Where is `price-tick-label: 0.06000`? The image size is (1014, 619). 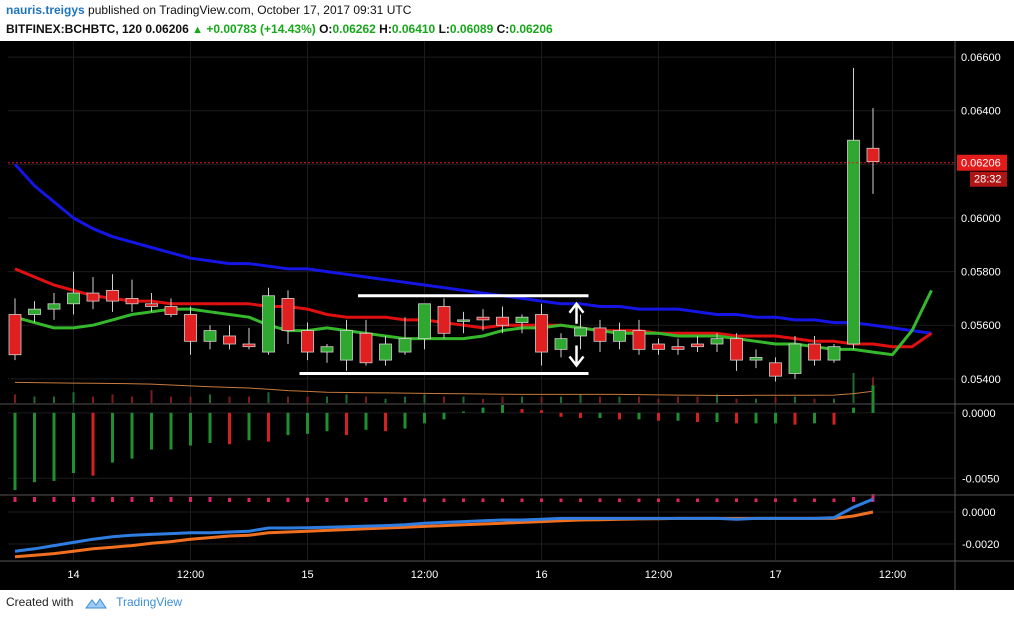 price-tick-label: 0.06000 is located at coordinates (981, 219).